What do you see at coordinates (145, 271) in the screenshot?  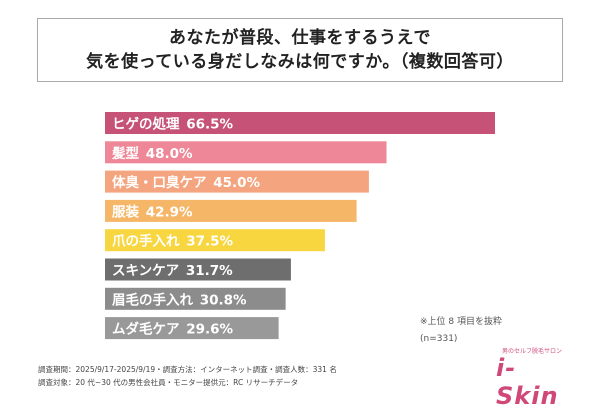 I see `category-label: スキンケア` at bounding box center [145, 271].